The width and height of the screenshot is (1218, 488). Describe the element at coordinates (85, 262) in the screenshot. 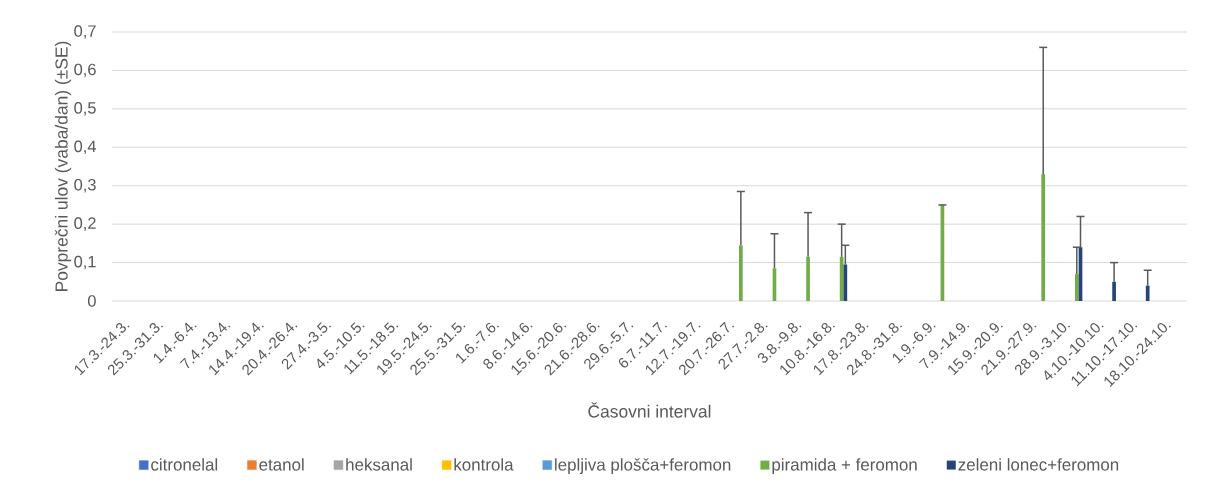

I see `y-tick-label: 0,1` at that location.